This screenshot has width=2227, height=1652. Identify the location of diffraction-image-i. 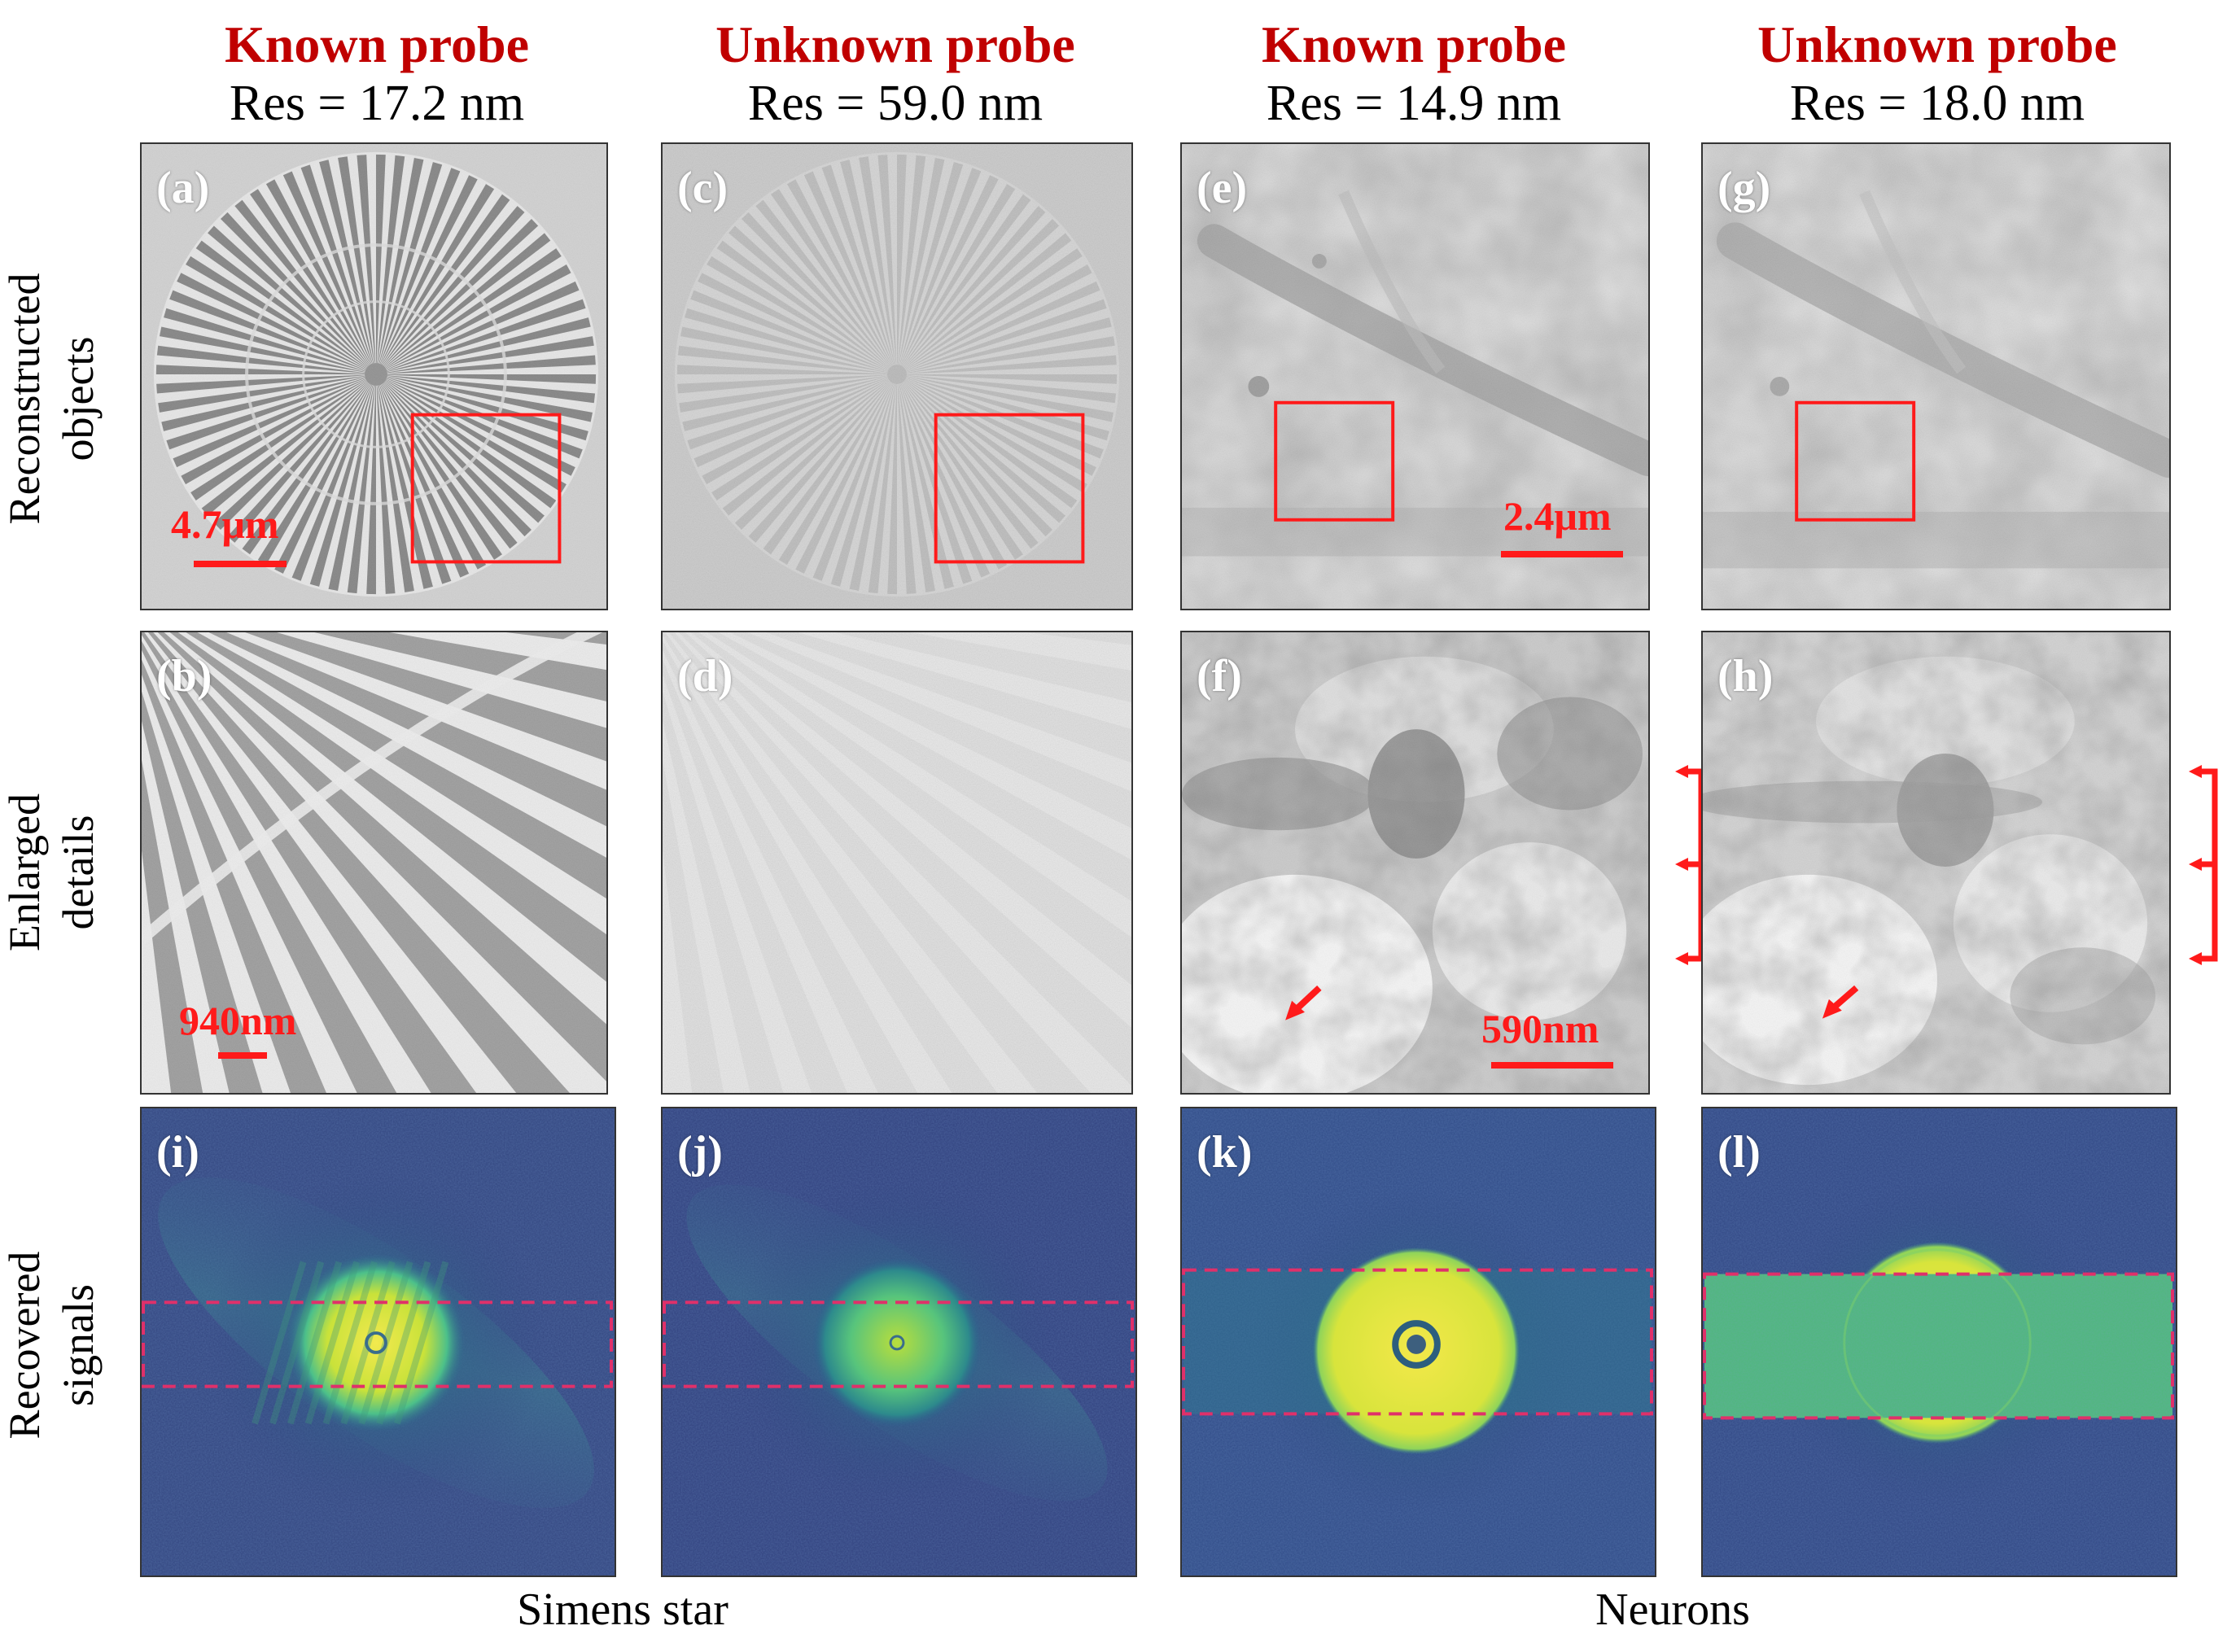
(378, 1342).